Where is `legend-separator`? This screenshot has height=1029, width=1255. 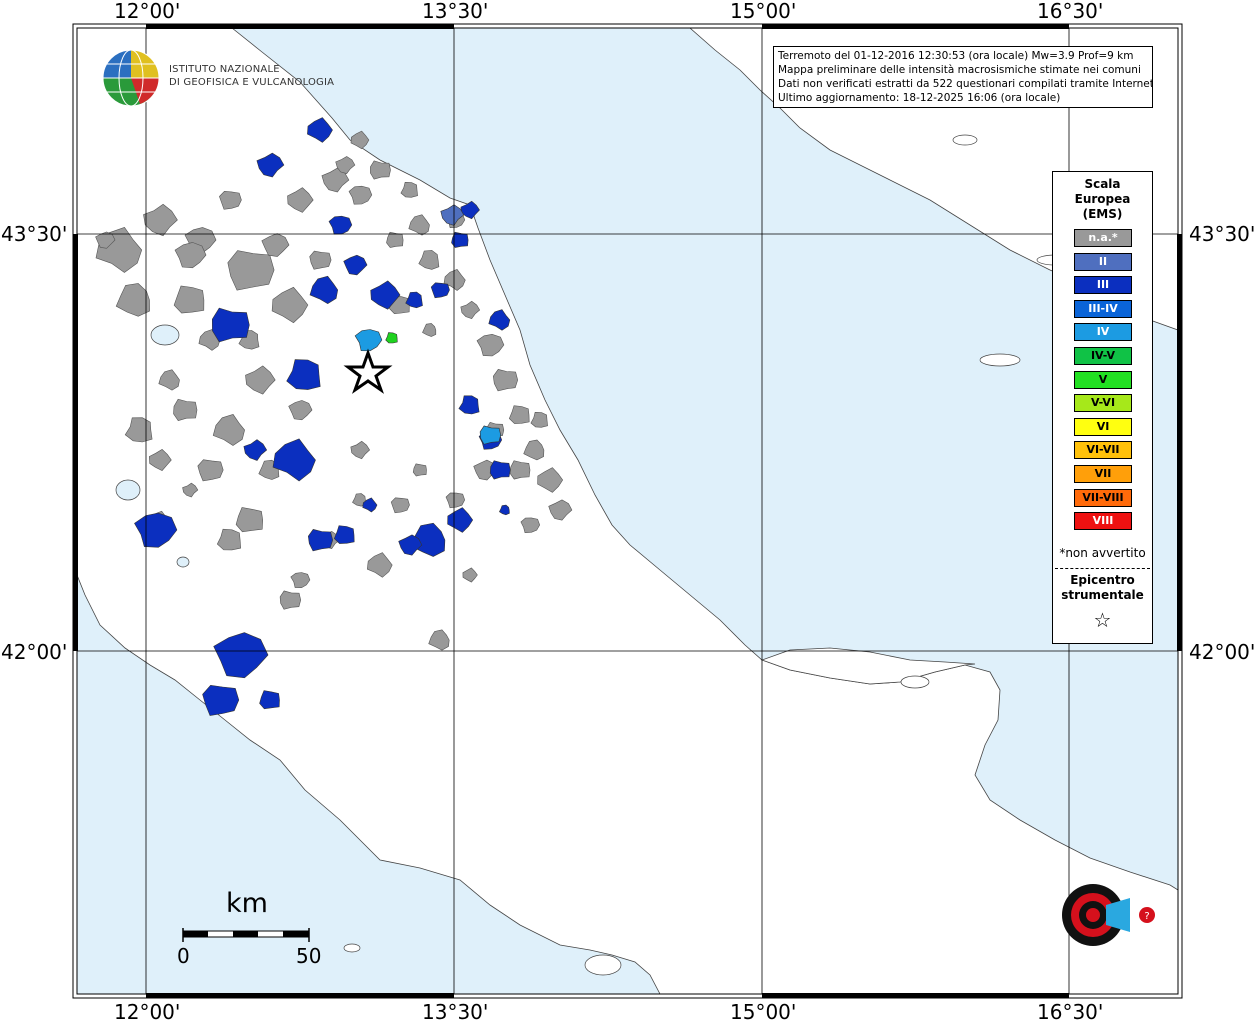 legend-separator is located at coordinates (1102, 568).